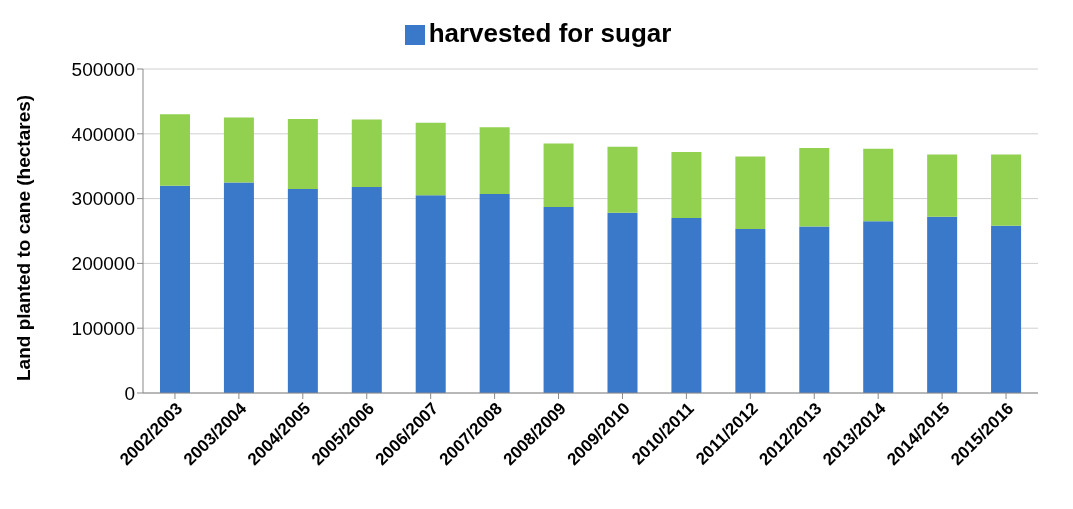 The image size is (1073, 509). I want to click on y-tick-label: 400000, so click(103, 134).